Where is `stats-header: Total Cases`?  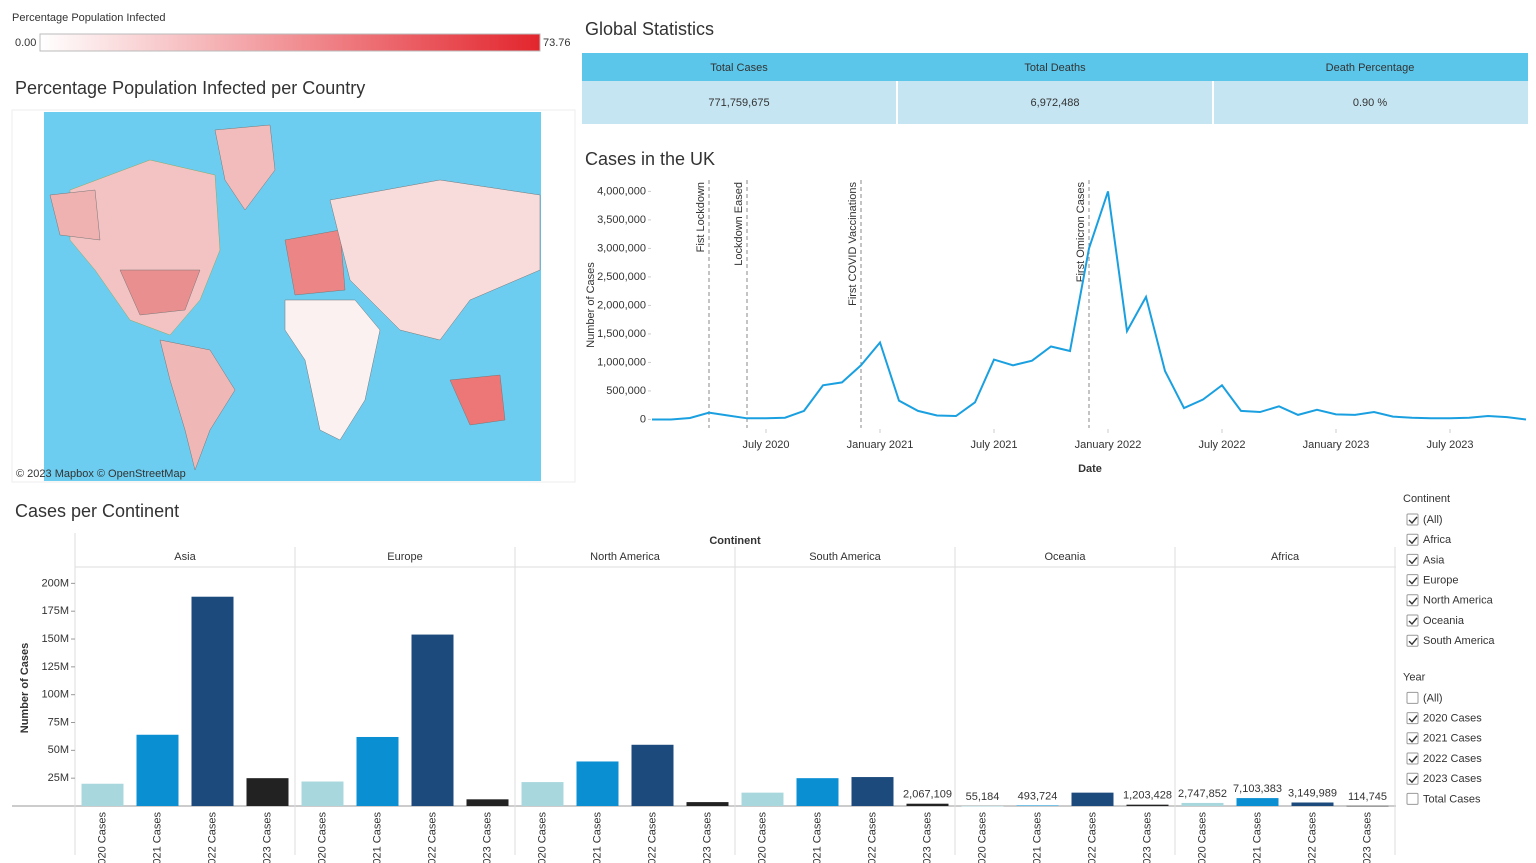
stats-header: Total Cases is located at coordinates (739, 68).